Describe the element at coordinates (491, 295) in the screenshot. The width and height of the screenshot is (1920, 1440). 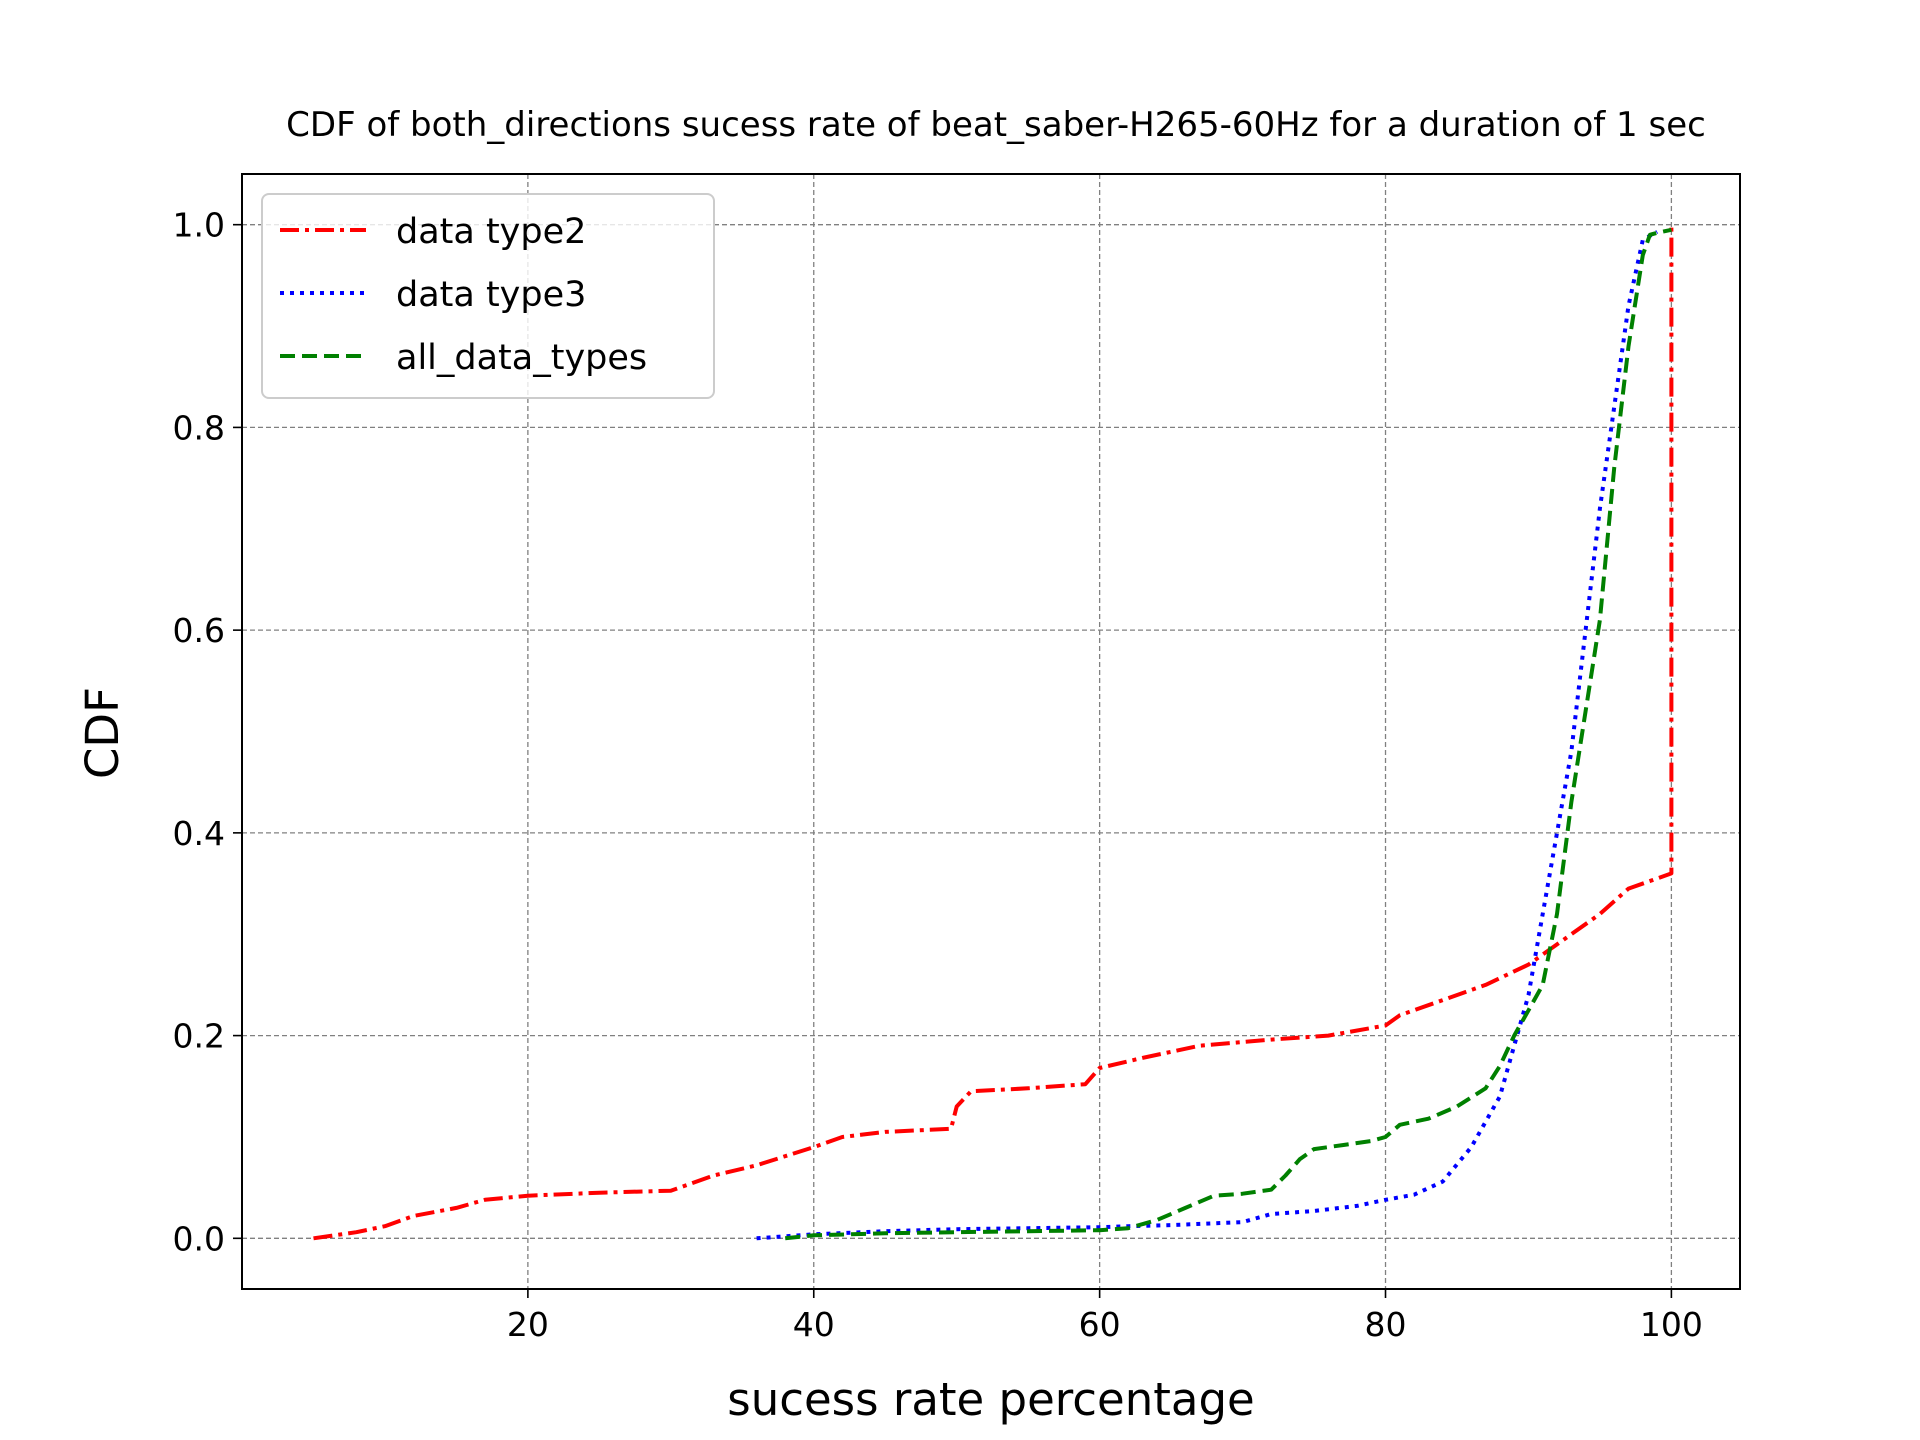
I see `legend-label-data-type3: data type3` at that location.